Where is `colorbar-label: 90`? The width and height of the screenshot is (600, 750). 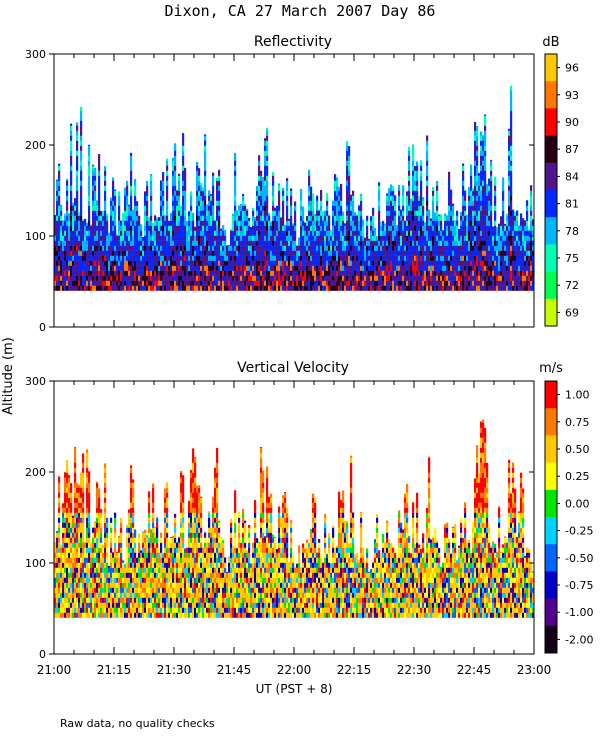
colorbar-label: 90 is located at coordinates (572, 122).